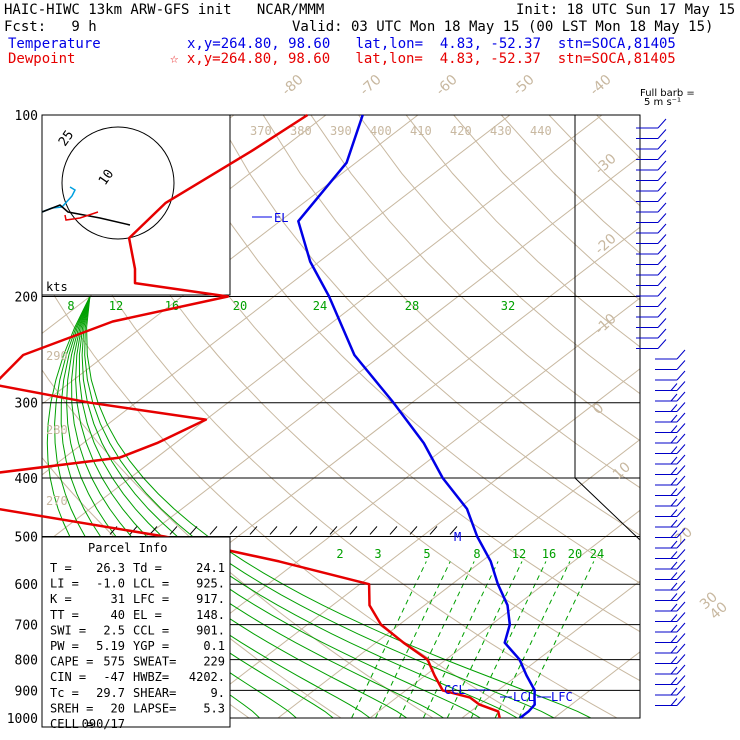 This screenshot has width=740, height=740. Describe the element at coordinates (662, 102) in the screenshot. I see `barb-legend-label: 5 m s⁻¹` at that location.